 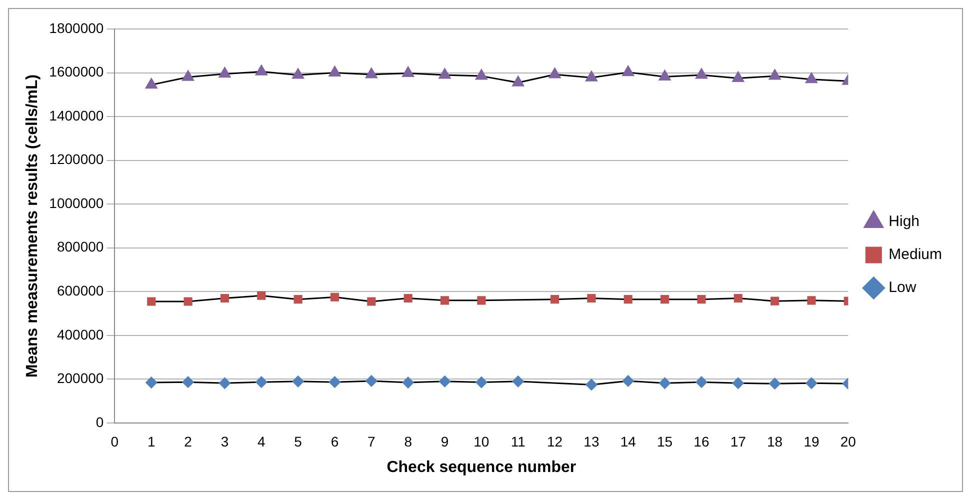 I want to click on x-tick-label: 12, so click(x=554, y=441).